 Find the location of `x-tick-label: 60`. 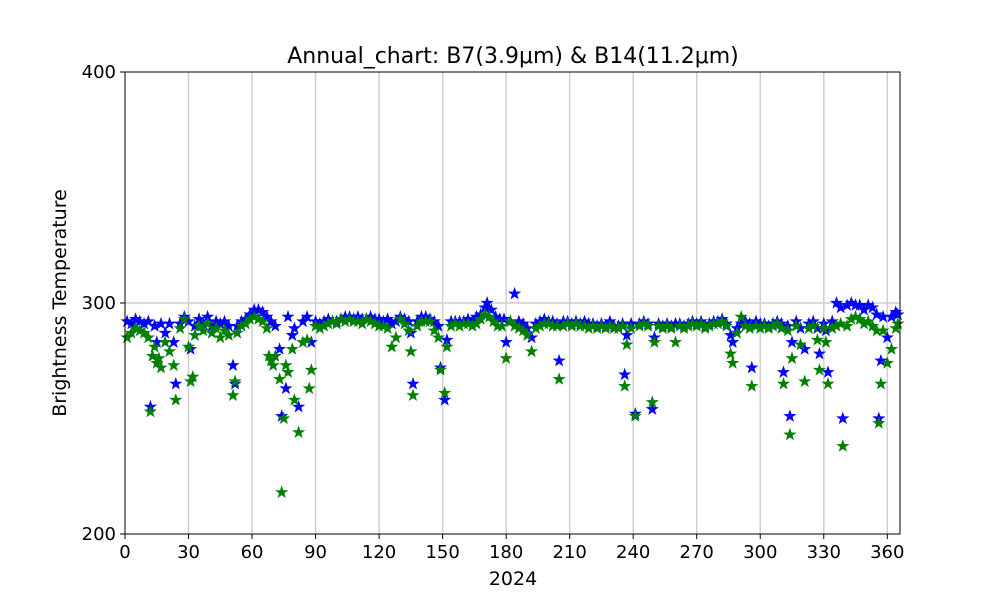

x-tick-label: 60 is located at coordinates (252, 552).